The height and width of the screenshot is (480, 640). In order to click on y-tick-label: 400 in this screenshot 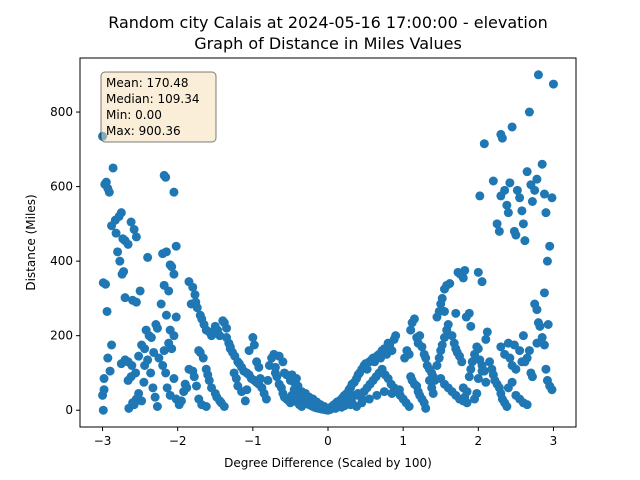, I will do `click(61, 261)`.